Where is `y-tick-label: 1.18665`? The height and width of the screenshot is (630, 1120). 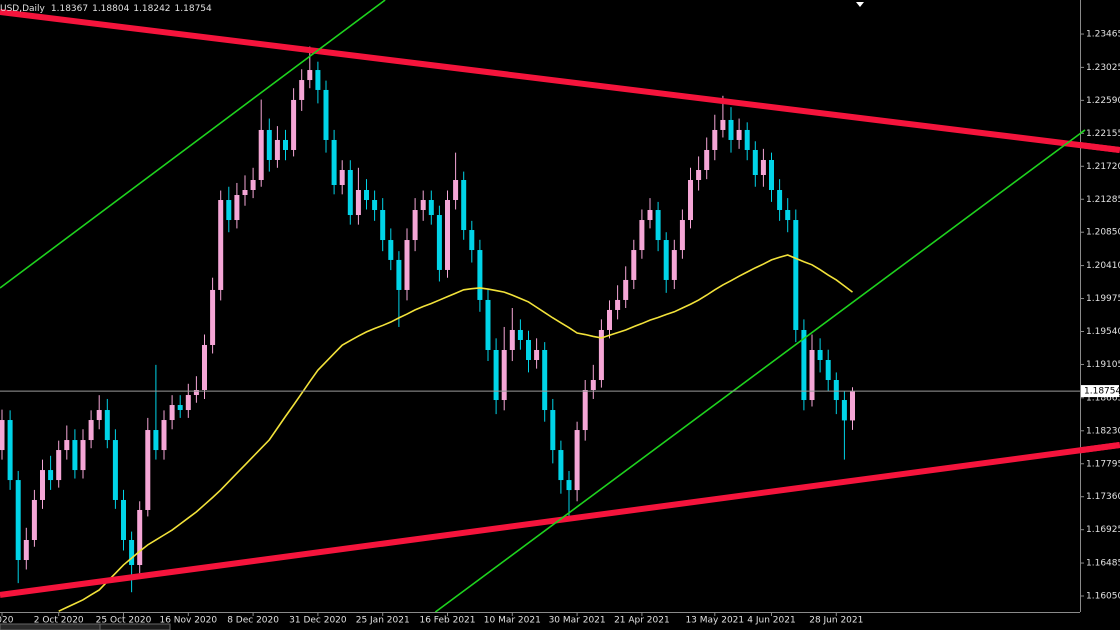 y-tick-label: 1.18665 is located at coordinates (1103, 398).